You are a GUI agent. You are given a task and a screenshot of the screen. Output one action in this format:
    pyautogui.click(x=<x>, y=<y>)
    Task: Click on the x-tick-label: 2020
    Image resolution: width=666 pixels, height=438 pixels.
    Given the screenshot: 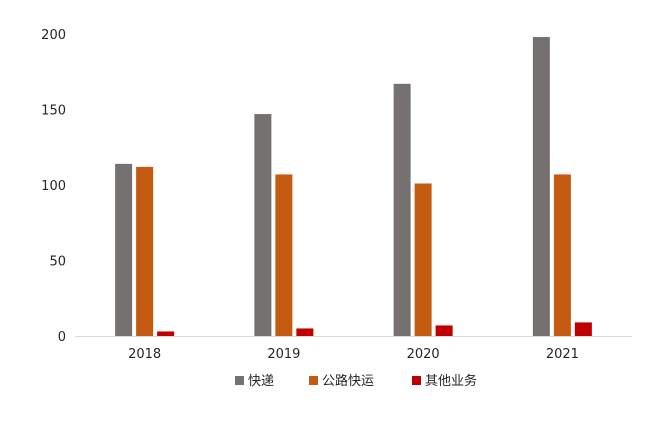 What is the action you would take?
    pyautogui.click(x=423, y=354)
    